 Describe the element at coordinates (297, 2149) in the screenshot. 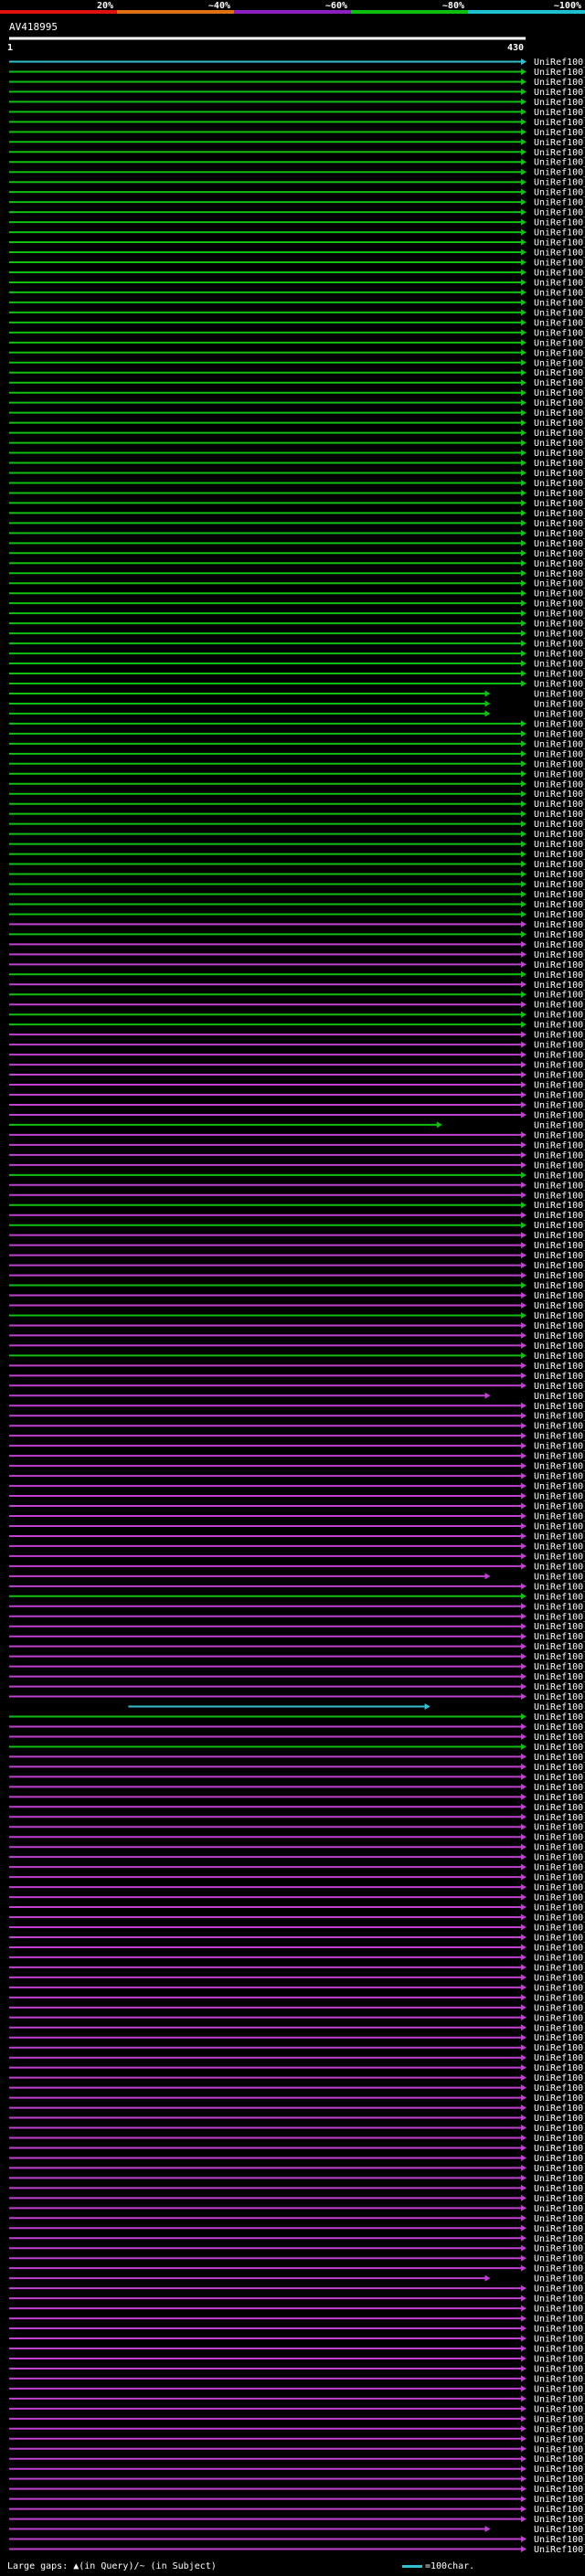

I see `hit-row: UniRef100_A2YES9` at that location.